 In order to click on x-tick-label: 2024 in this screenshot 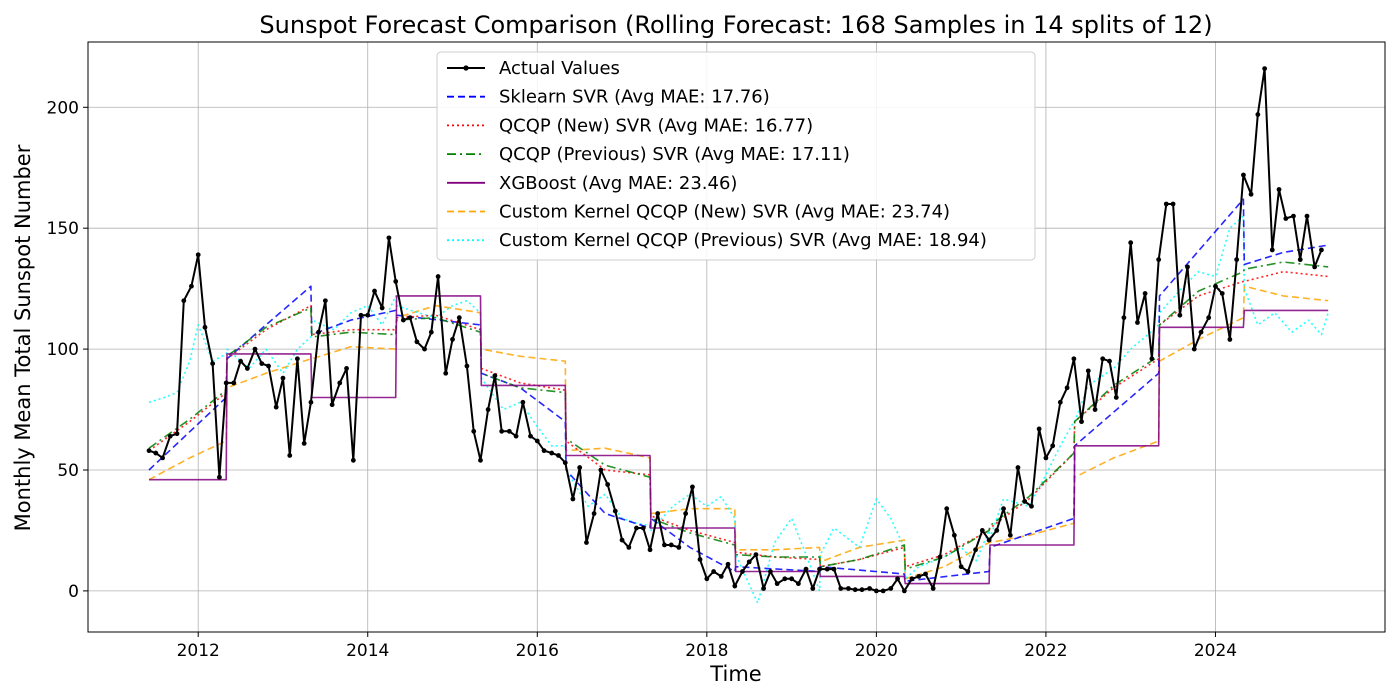, I will do `click(1215, 651)`.